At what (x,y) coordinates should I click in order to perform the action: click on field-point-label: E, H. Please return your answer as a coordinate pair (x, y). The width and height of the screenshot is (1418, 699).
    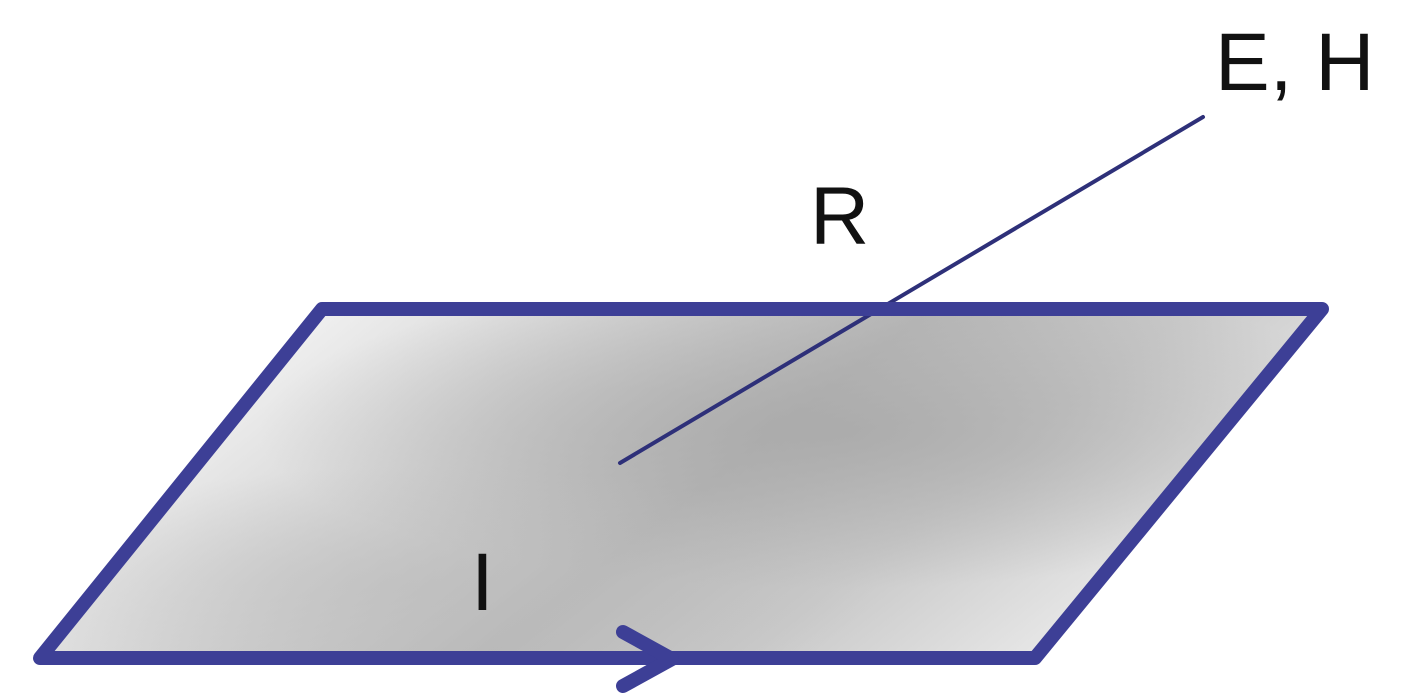
    Looking at the image, I should click on (1294, 62).